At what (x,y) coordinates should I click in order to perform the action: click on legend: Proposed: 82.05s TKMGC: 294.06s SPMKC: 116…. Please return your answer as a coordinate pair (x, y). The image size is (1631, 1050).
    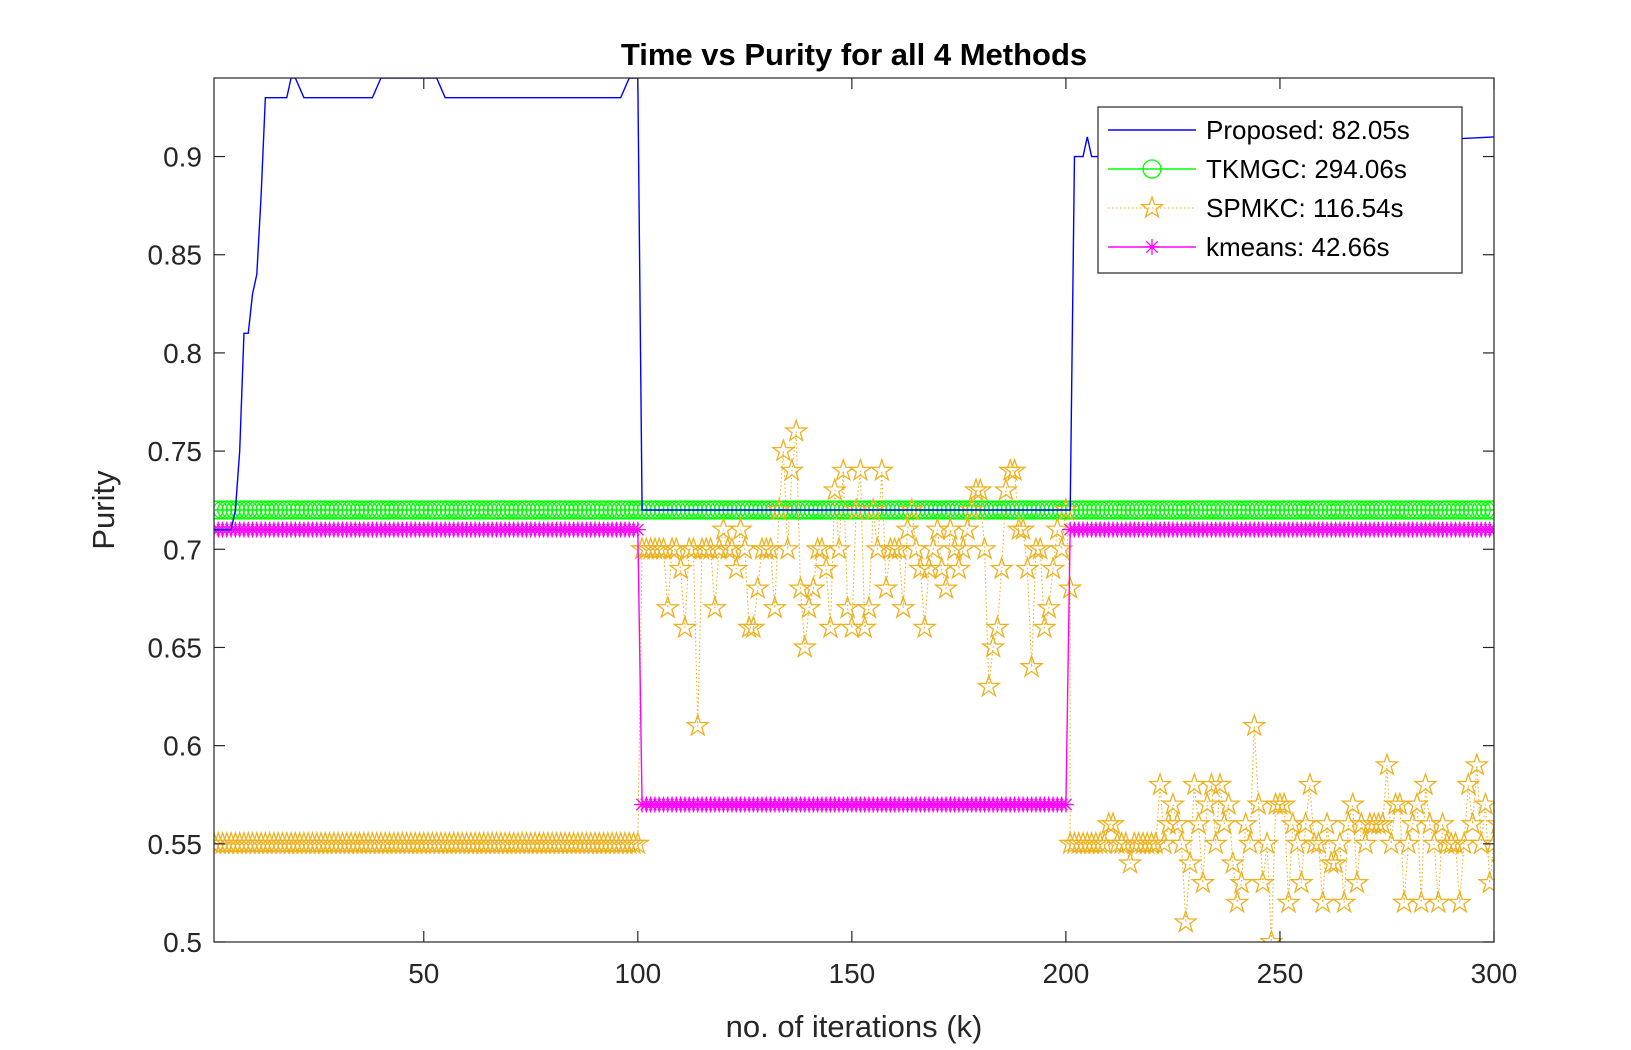
    Looking at the image, I should click on (1280, 190).